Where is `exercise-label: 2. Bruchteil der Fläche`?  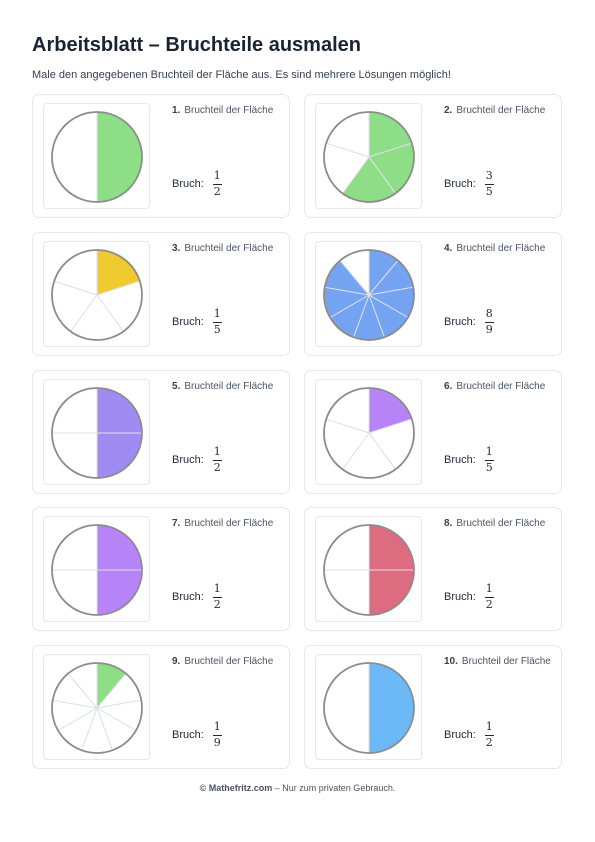
exercise-label: 2. Bruchteil der Fläche is located at coordinates (498, 110).